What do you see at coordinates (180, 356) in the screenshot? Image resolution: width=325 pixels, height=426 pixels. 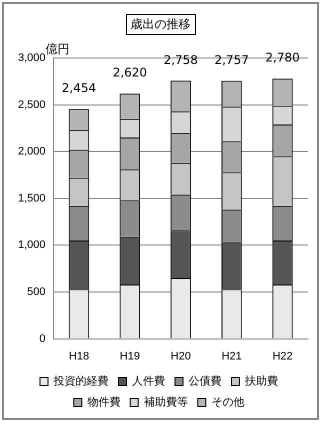 I see `x-tick-label: H20` at bounding box center [180, 356].